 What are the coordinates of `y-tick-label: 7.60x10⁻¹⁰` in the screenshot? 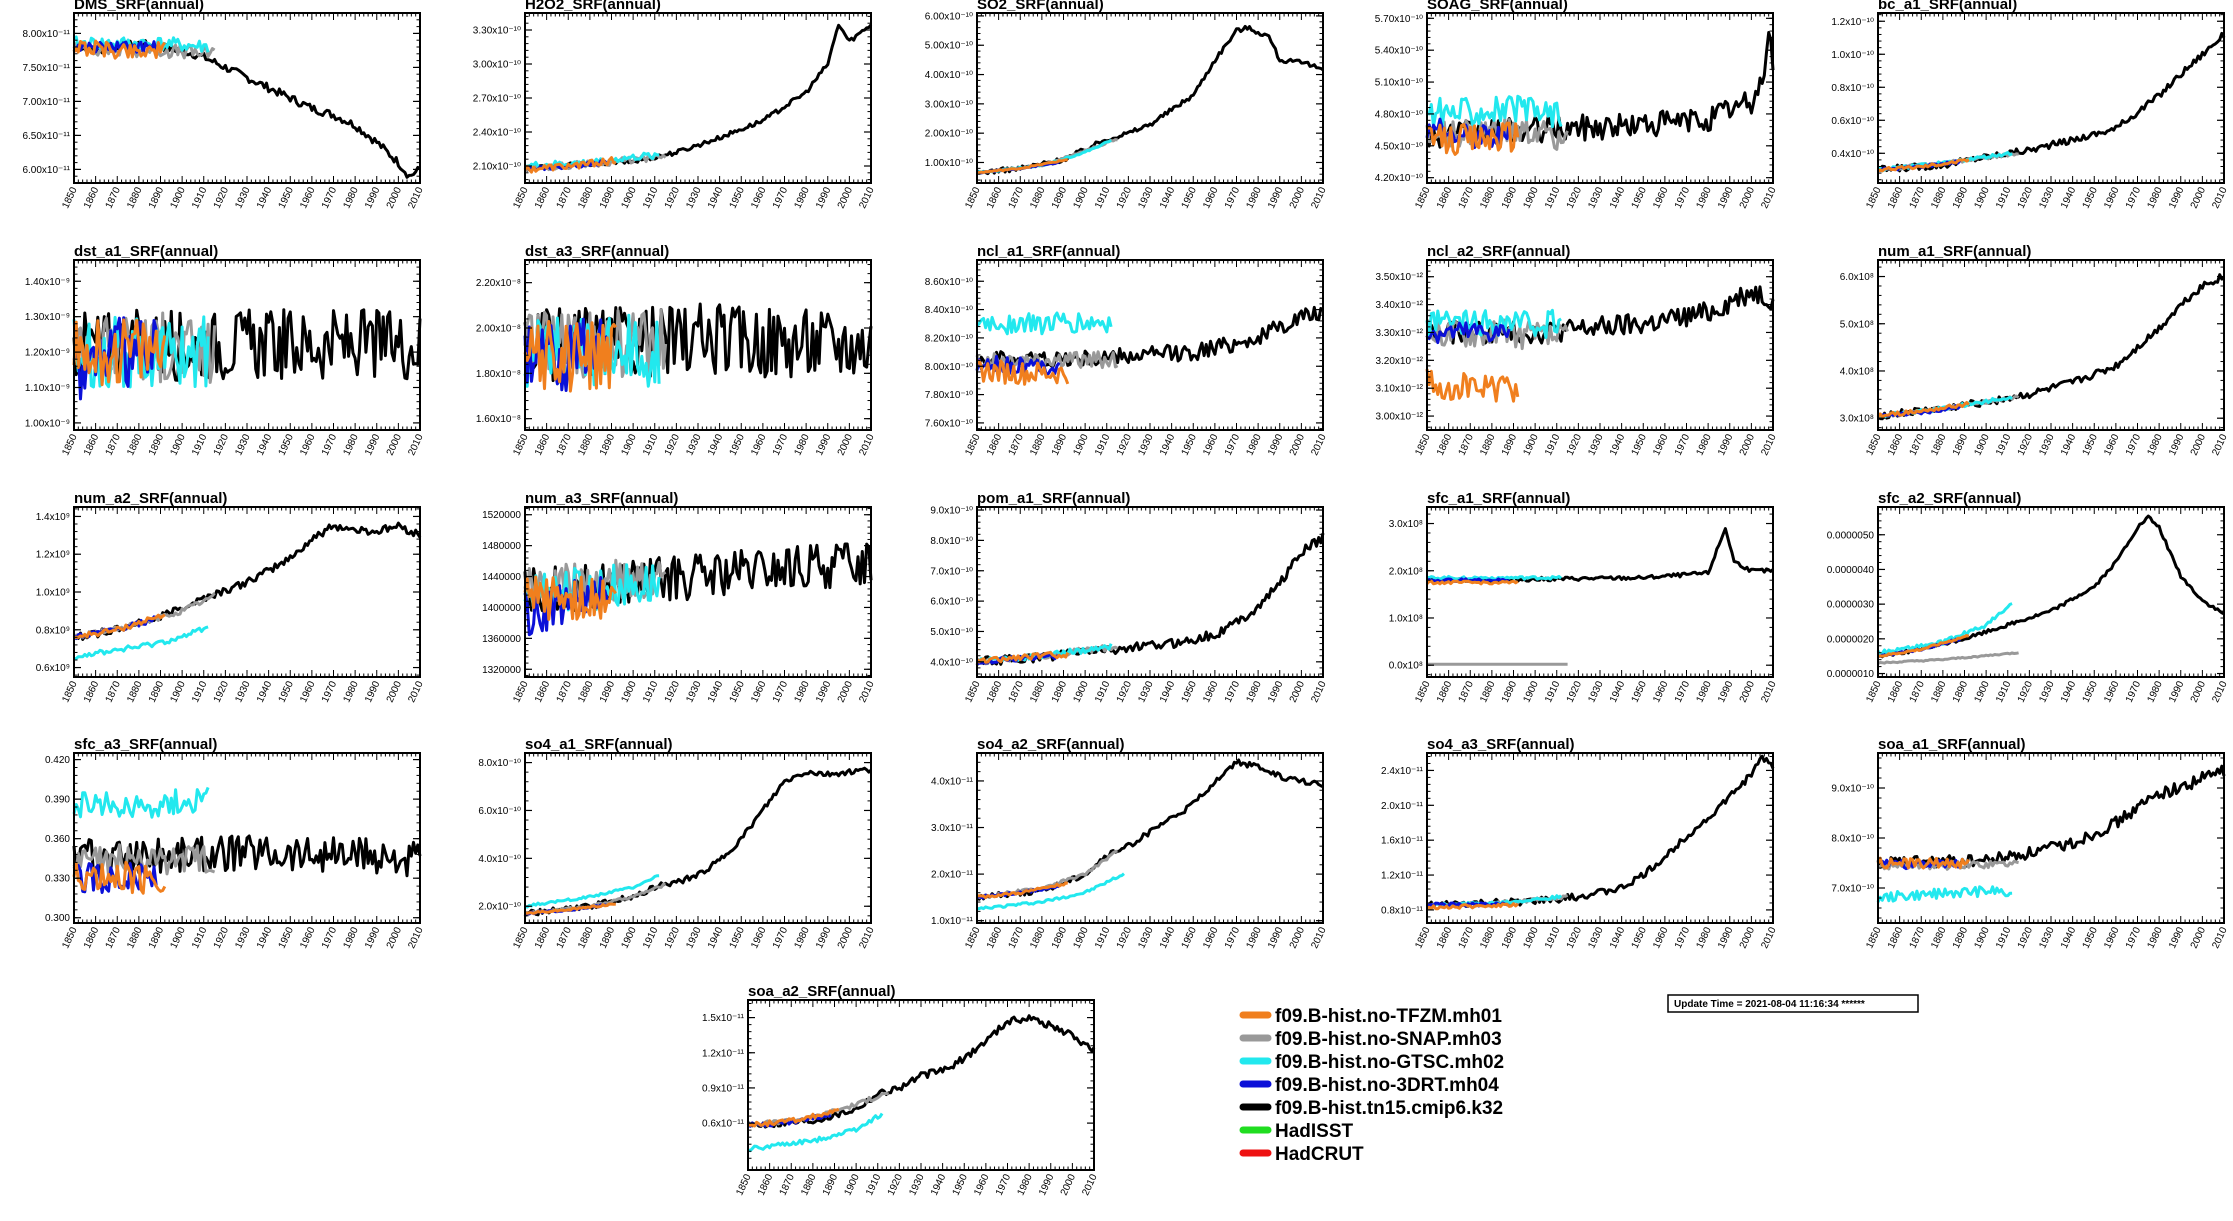 It's located at (949, 423).